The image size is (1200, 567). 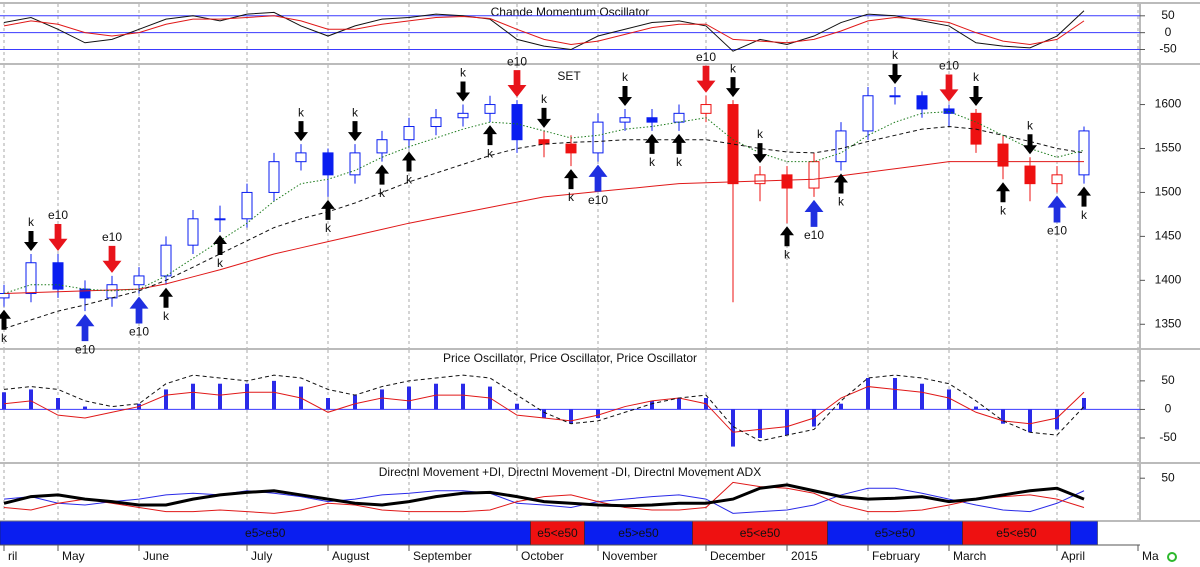 I want to click on y-tick-label: -50, so click(x=1168, y=49).